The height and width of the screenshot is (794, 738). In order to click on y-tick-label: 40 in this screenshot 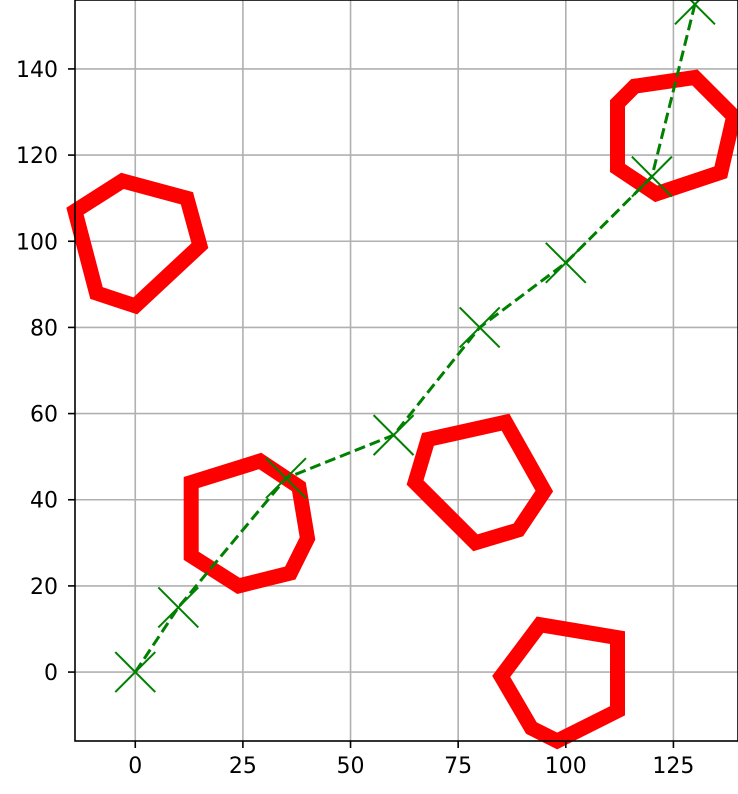, I will do `click(44, 501)`.